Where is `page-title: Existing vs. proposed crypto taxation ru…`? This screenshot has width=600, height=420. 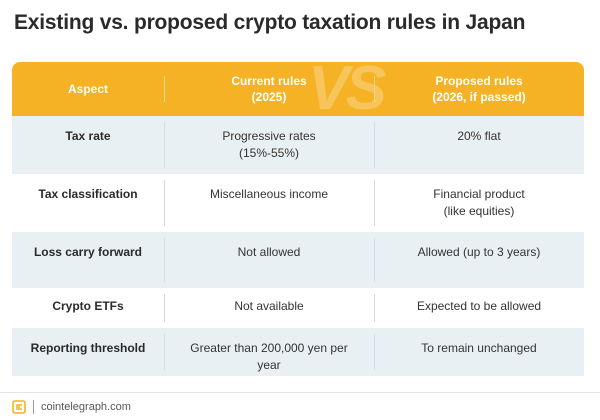
page-title: Existing vs. proposed crypto taxation ru… is located at coordinates (270, 22).